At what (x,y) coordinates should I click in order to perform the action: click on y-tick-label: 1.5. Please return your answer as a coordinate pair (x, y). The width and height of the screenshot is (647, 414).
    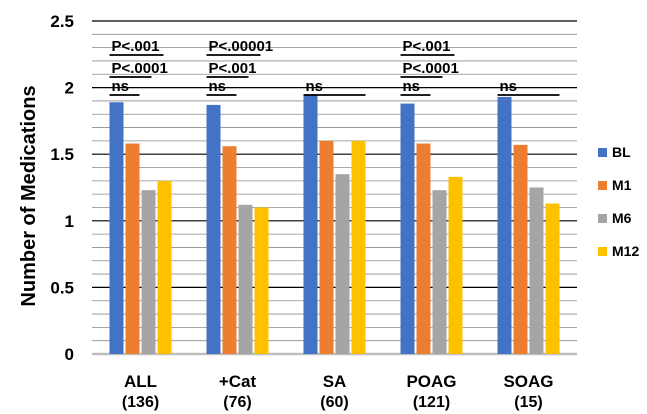
    Looking at the image, I should click on (62, 154).